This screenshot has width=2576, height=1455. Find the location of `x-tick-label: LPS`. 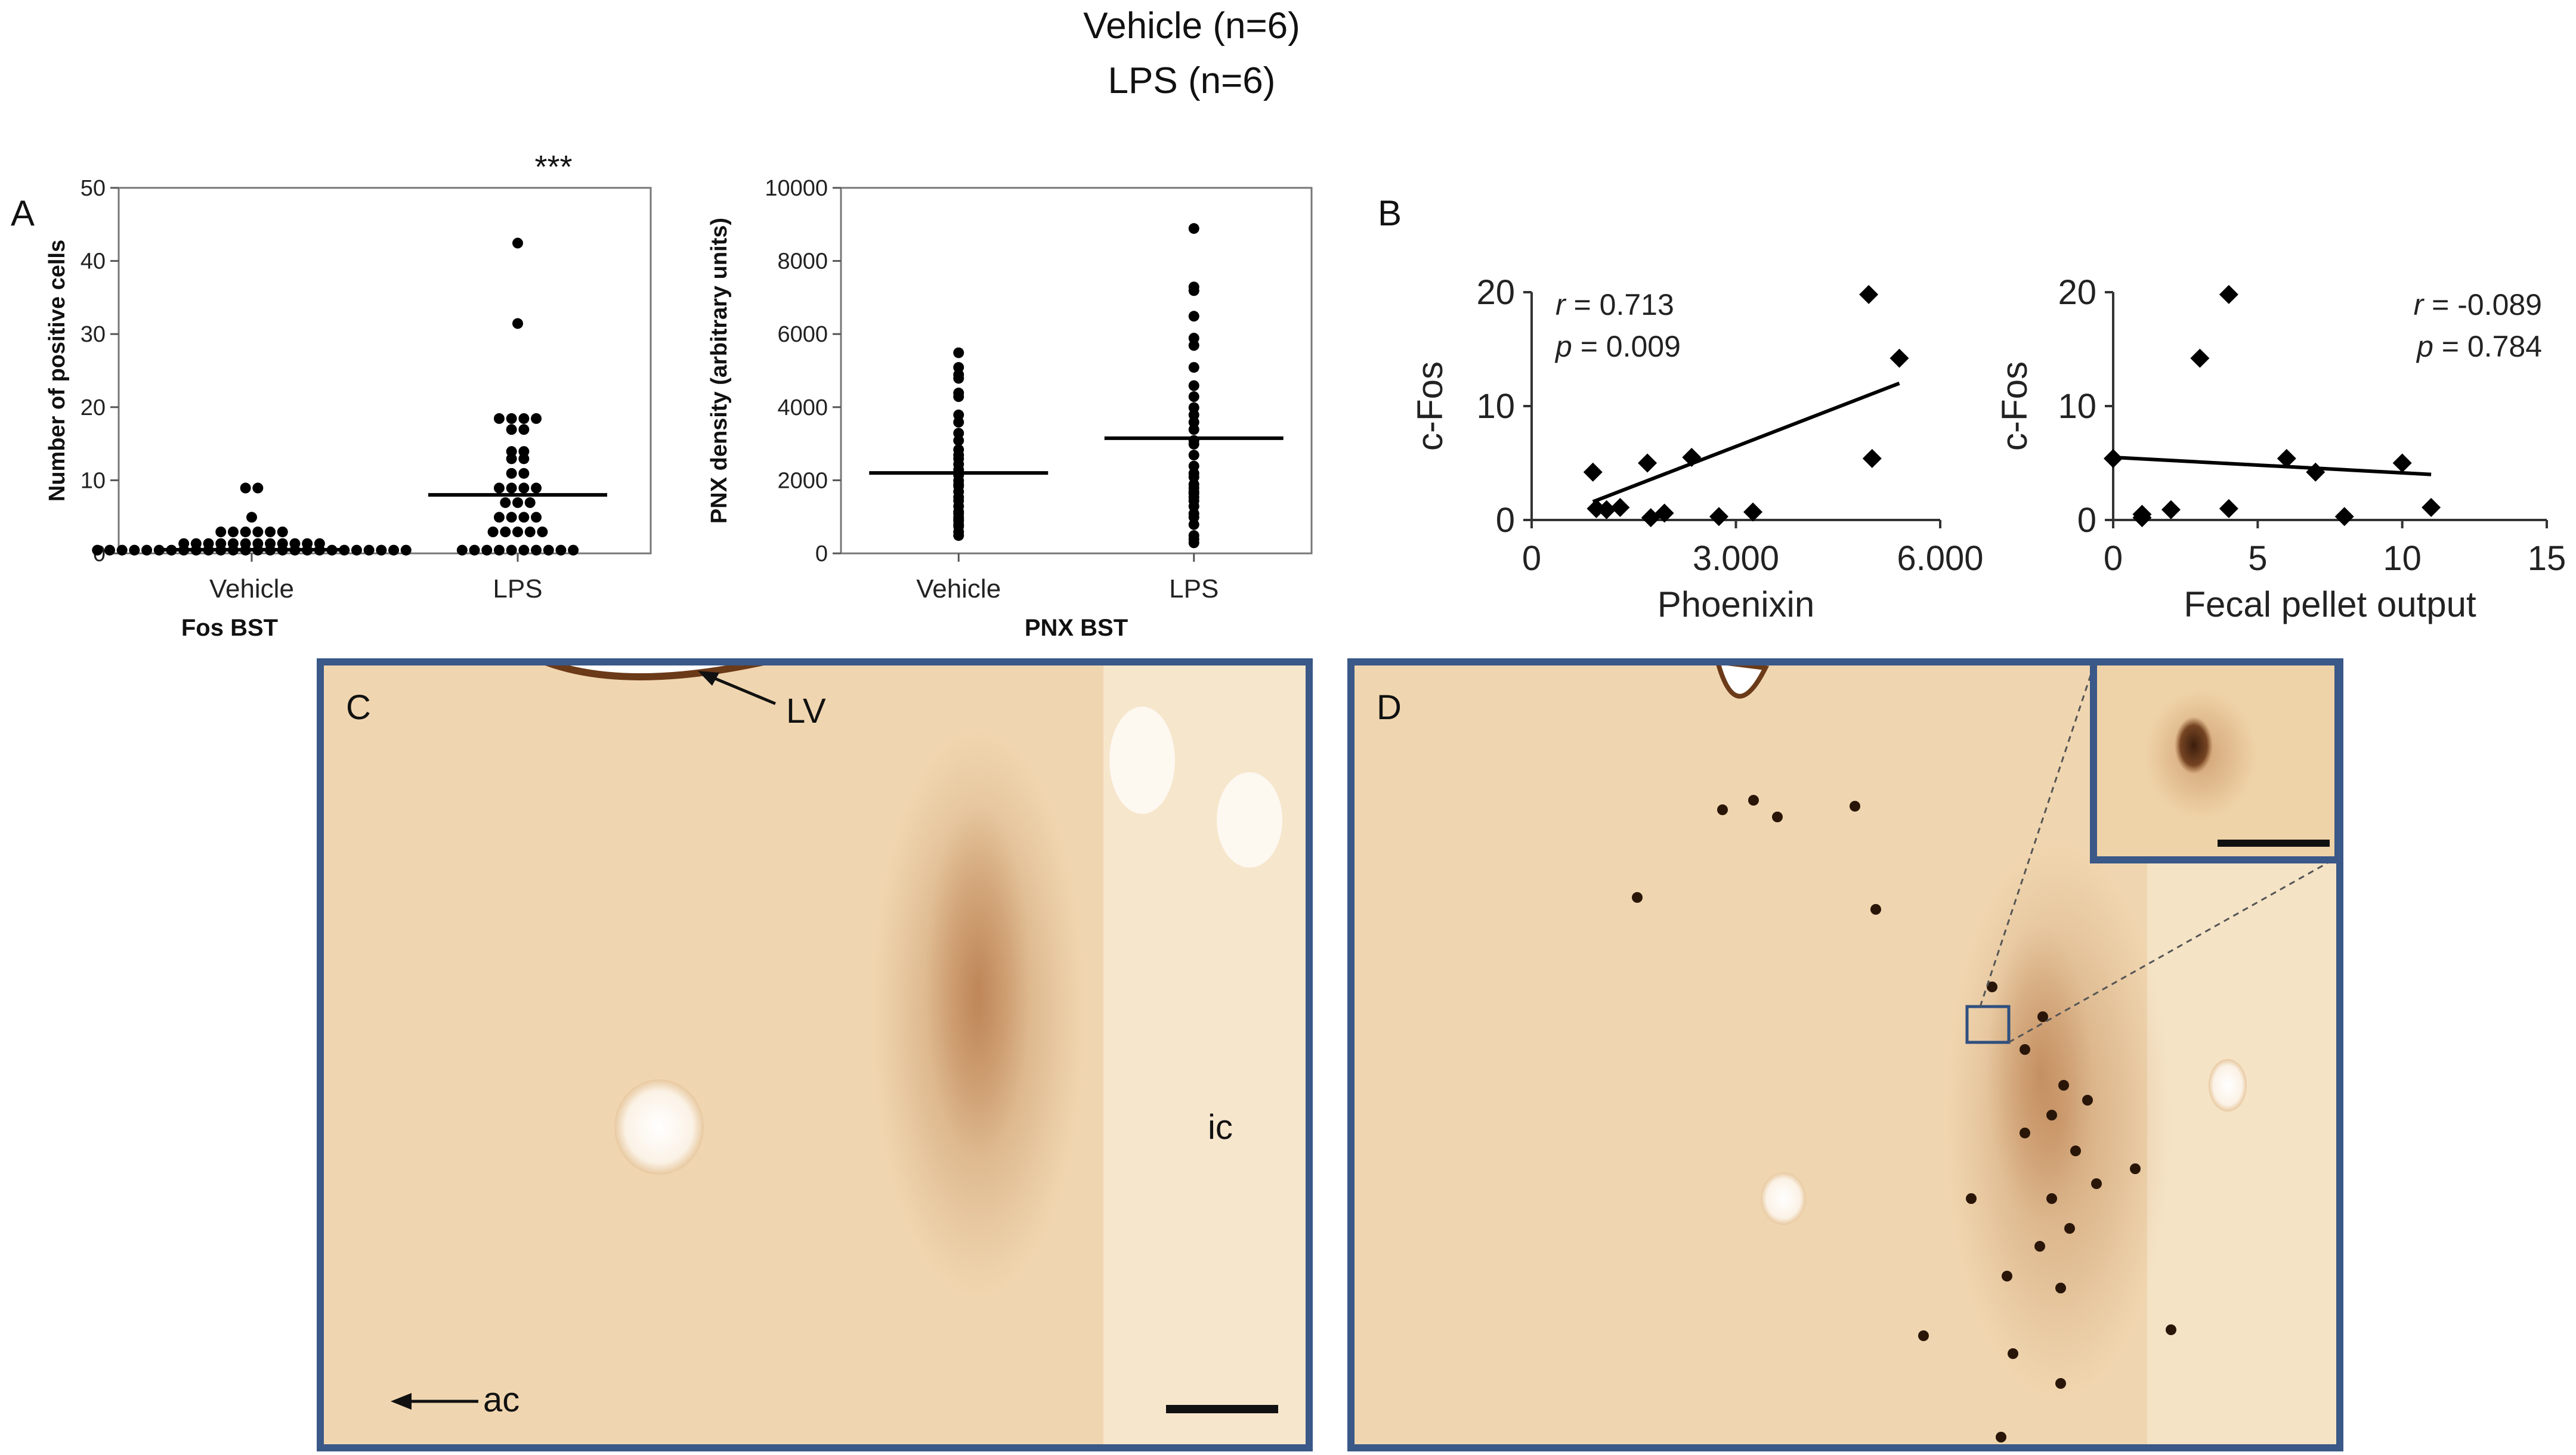

x-tick-label: LPS is located at coordinates (517, 588).